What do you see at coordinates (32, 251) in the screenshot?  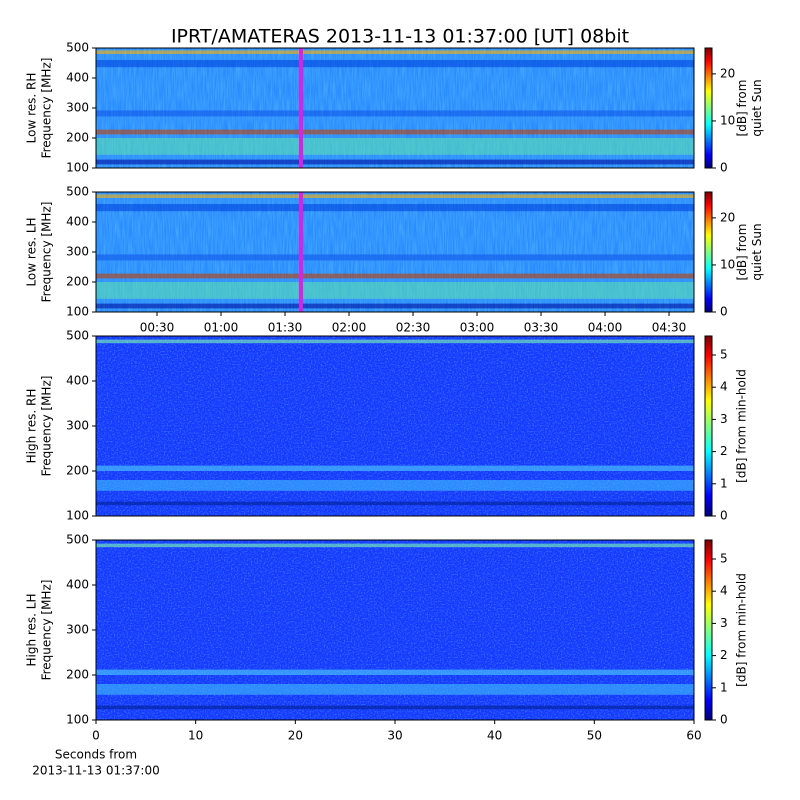 I see `y-axis-label: Low res. LH` at bounding box center [32, 251].